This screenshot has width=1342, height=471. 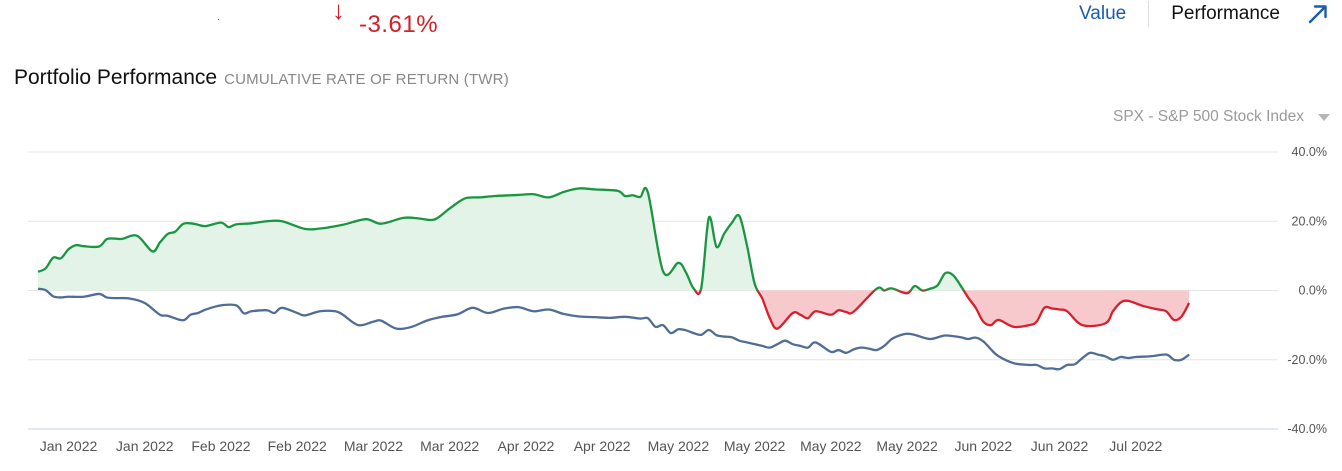 What do you see at coordinates (1225, 13) in the screenshot?
I see `performance-view-button: Performance` at bounding box center [1225, 13].